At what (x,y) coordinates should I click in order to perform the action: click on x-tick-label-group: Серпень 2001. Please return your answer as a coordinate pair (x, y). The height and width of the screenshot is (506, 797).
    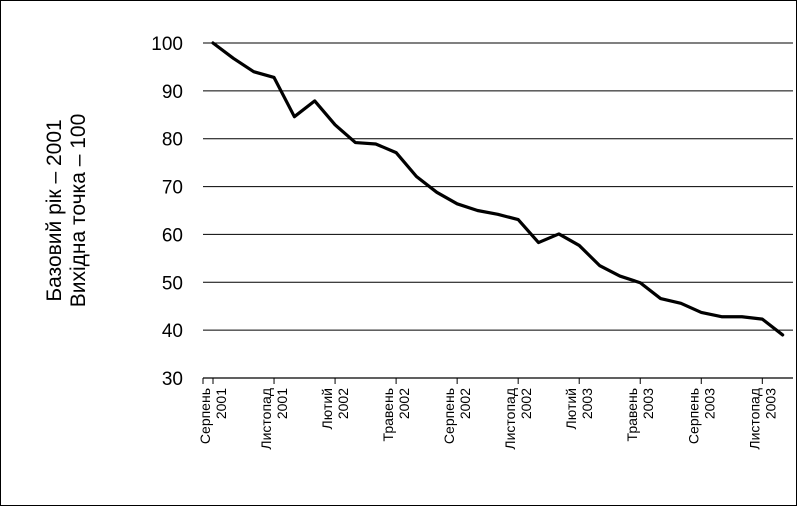
    Looking at the image, I should click on (213, 416).